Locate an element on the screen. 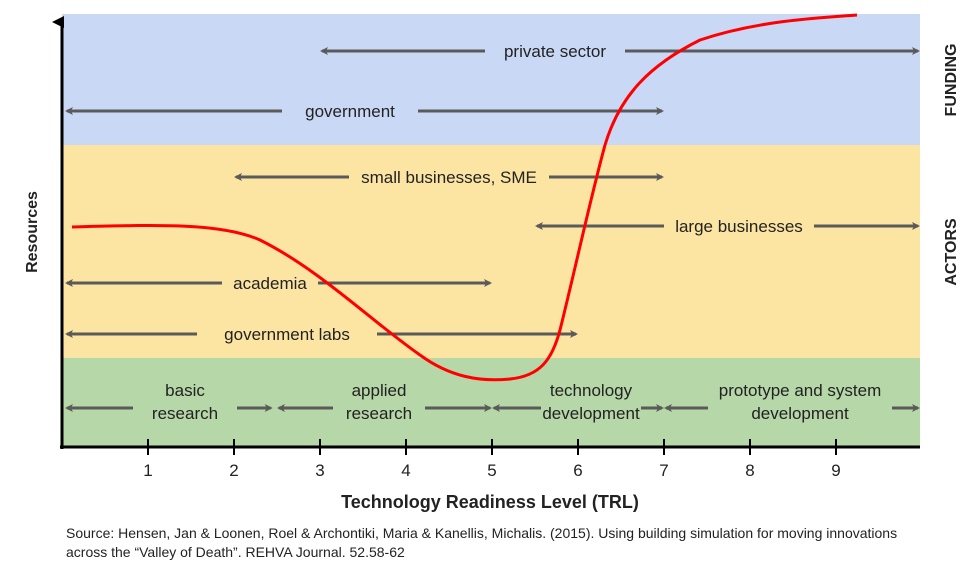  arrow-label: private sector is located at coordinates (555, 51).